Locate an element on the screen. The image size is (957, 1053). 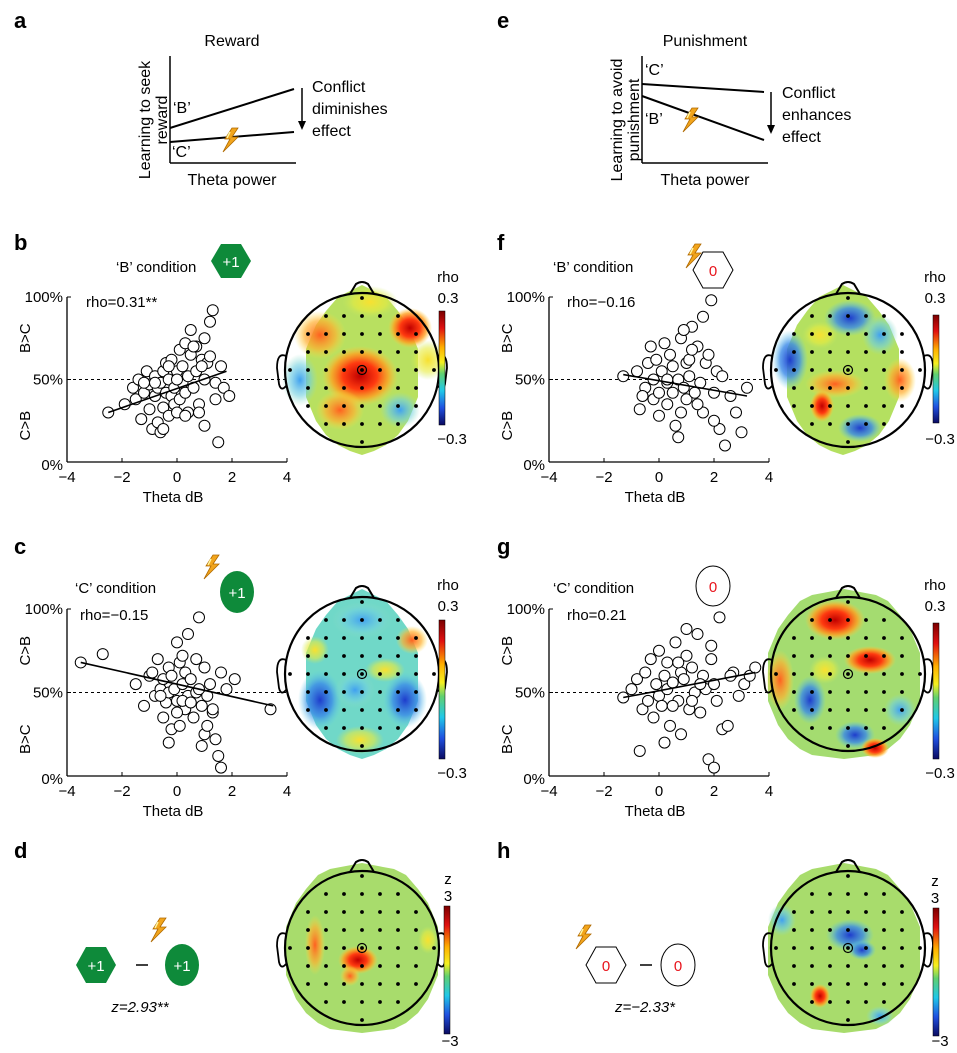
regression-line is located at coordinates (177, 684).